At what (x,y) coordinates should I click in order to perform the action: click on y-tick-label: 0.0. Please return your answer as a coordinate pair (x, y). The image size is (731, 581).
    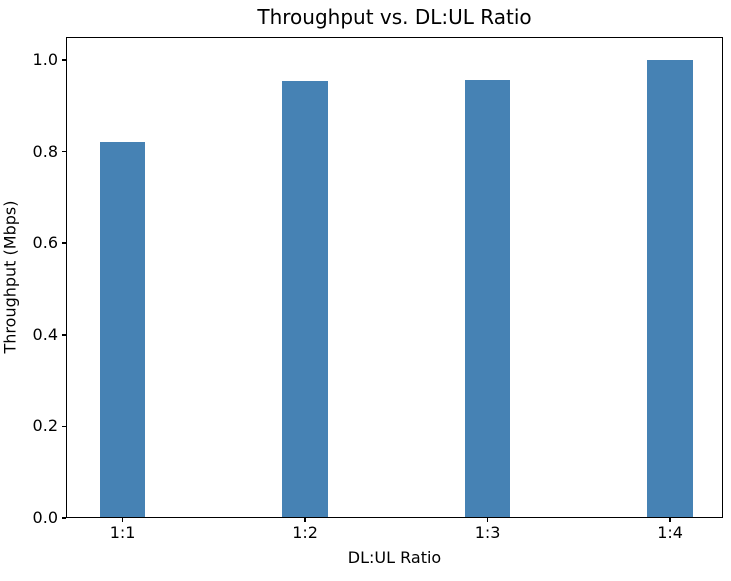
    Looking at the image, I should click on (45, 517).